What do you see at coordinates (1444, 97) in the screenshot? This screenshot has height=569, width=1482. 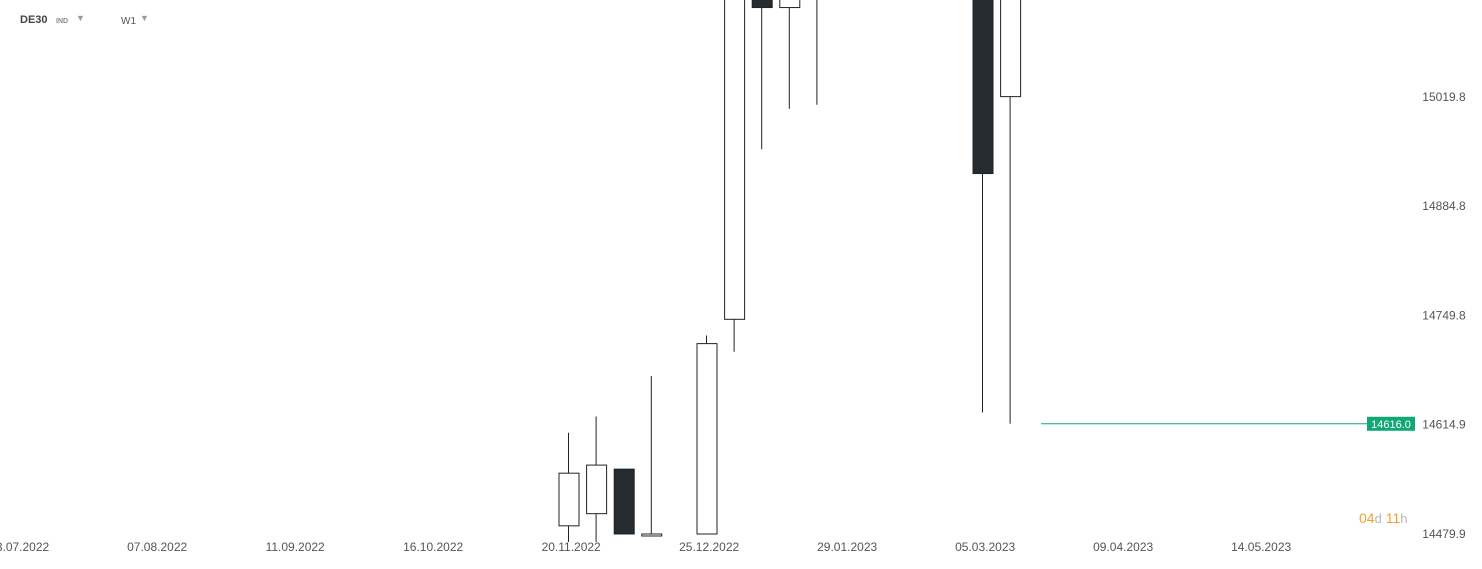 I see `y-tick-15019.8: 15019.8` at bounding box center [1444, 97].